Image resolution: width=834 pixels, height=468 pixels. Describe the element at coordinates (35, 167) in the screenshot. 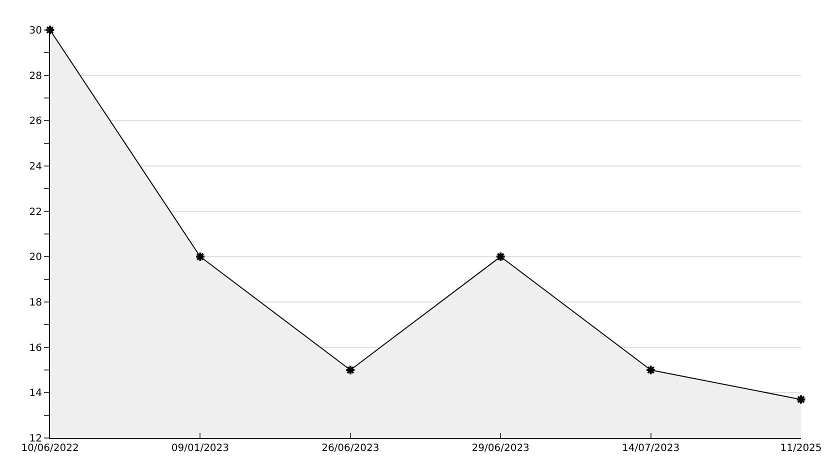

I see `y-tick-label: 24` at that location.